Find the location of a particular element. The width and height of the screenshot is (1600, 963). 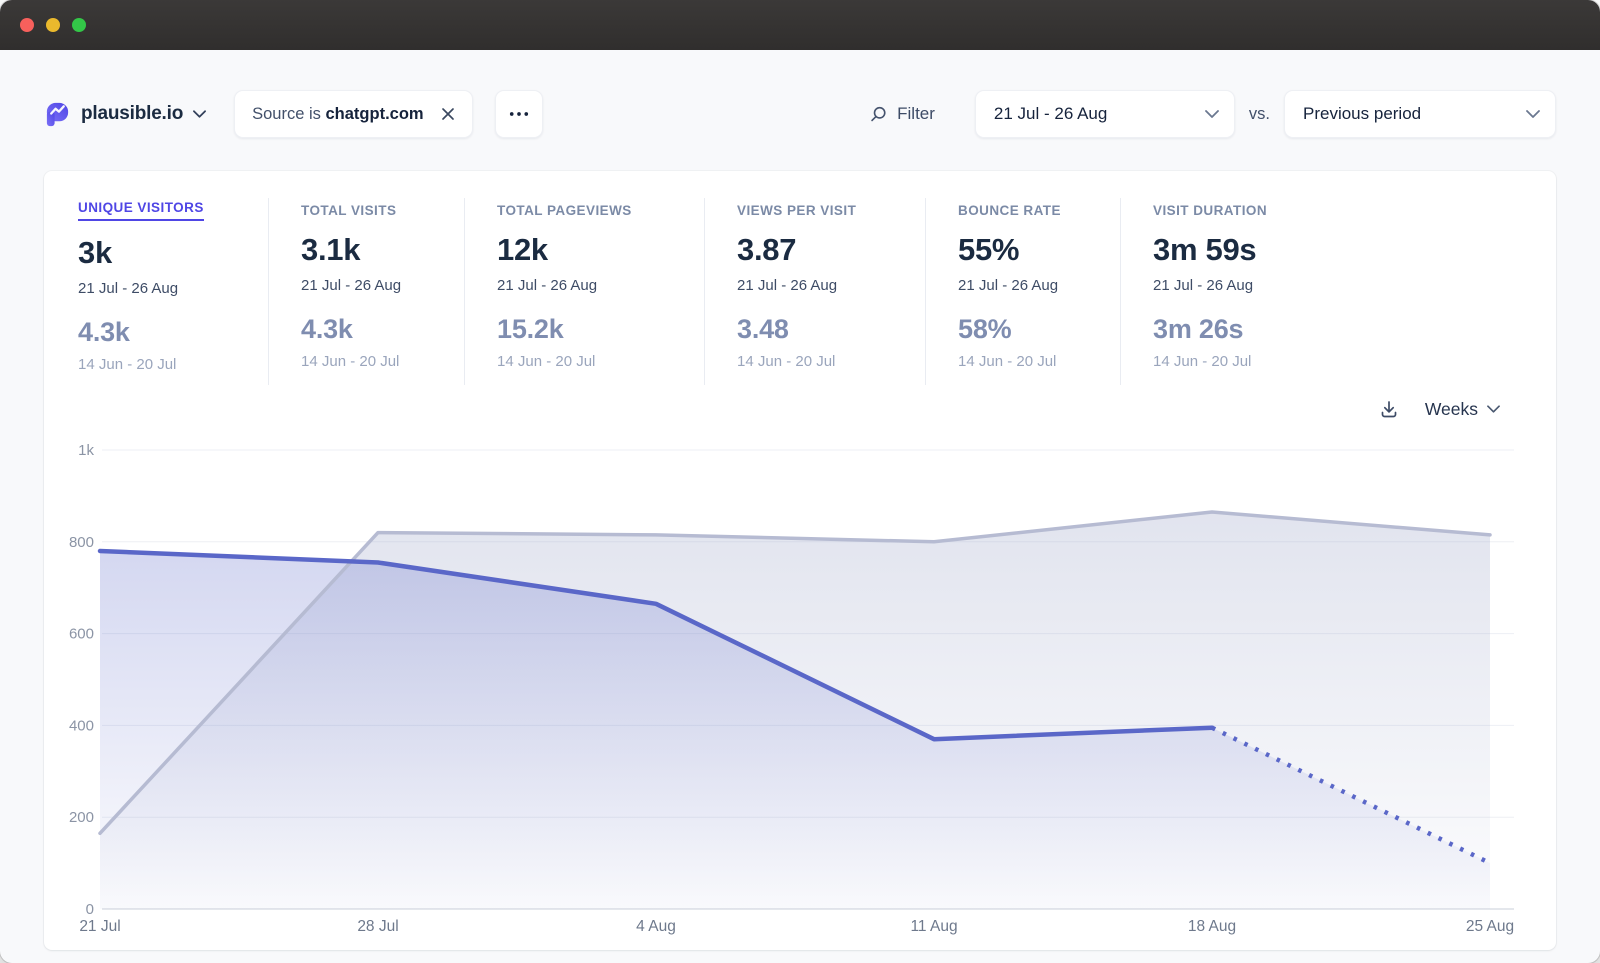

filter-chip: Source is chatgpt.com is located at coordinates (353, 114).